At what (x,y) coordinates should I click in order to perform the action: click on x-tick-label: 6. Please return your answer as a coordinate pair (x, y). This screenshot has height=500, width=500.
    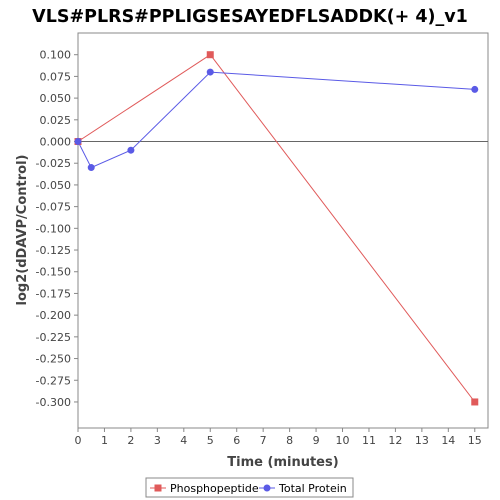
    Looking at the image, I should click on (236, 440).